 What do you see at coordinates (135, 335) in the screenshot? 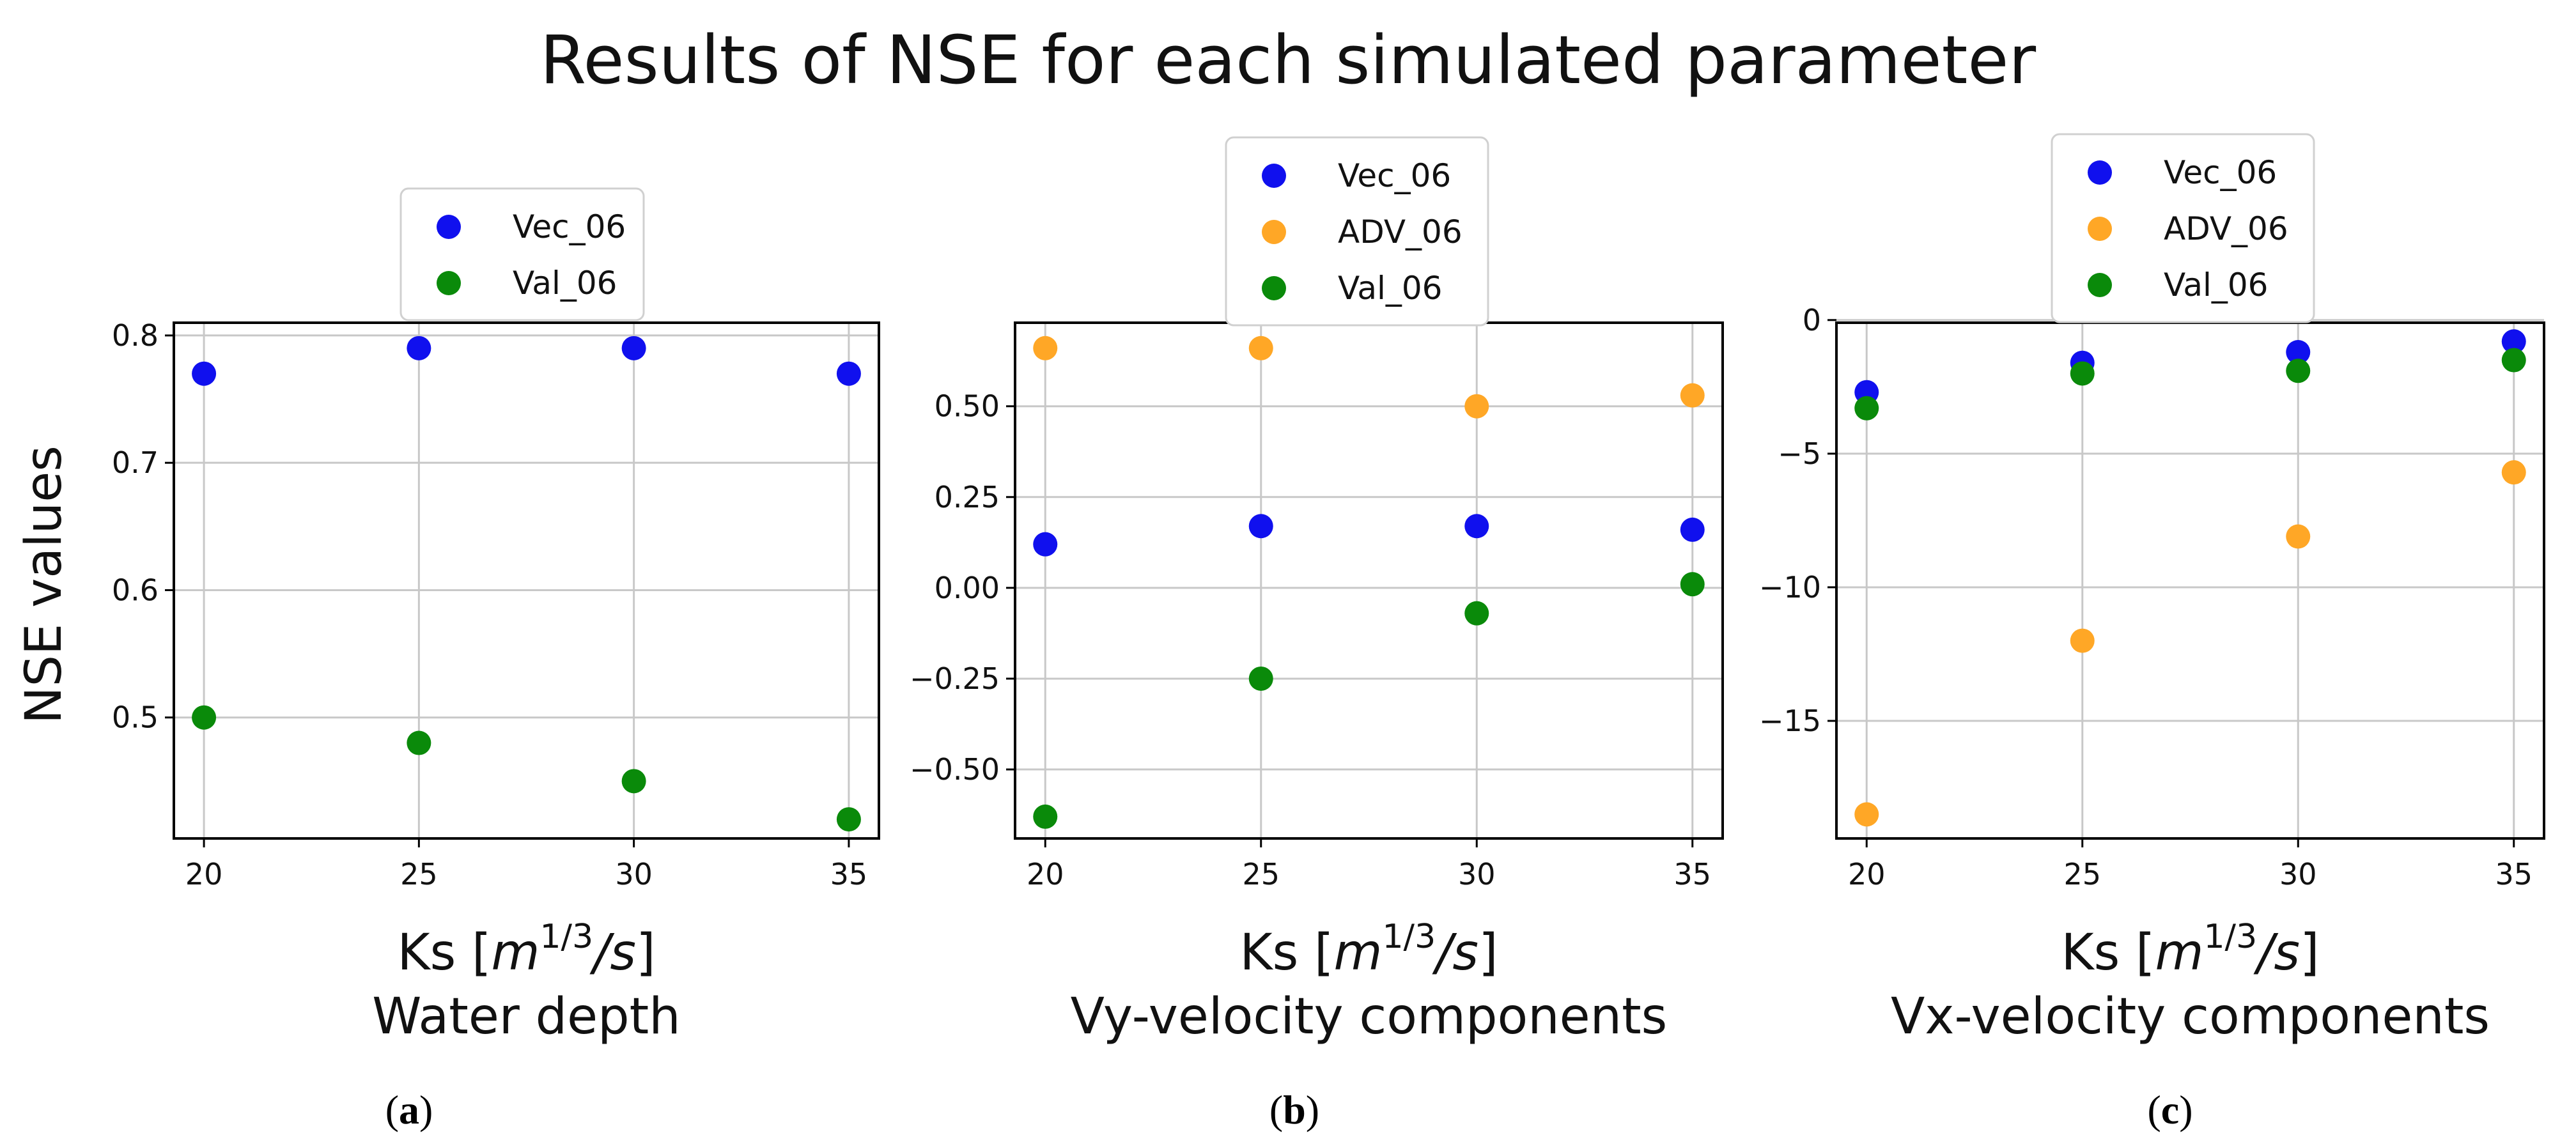
I see `y-tick-label: 0.8` at bounding box center [135, 335].